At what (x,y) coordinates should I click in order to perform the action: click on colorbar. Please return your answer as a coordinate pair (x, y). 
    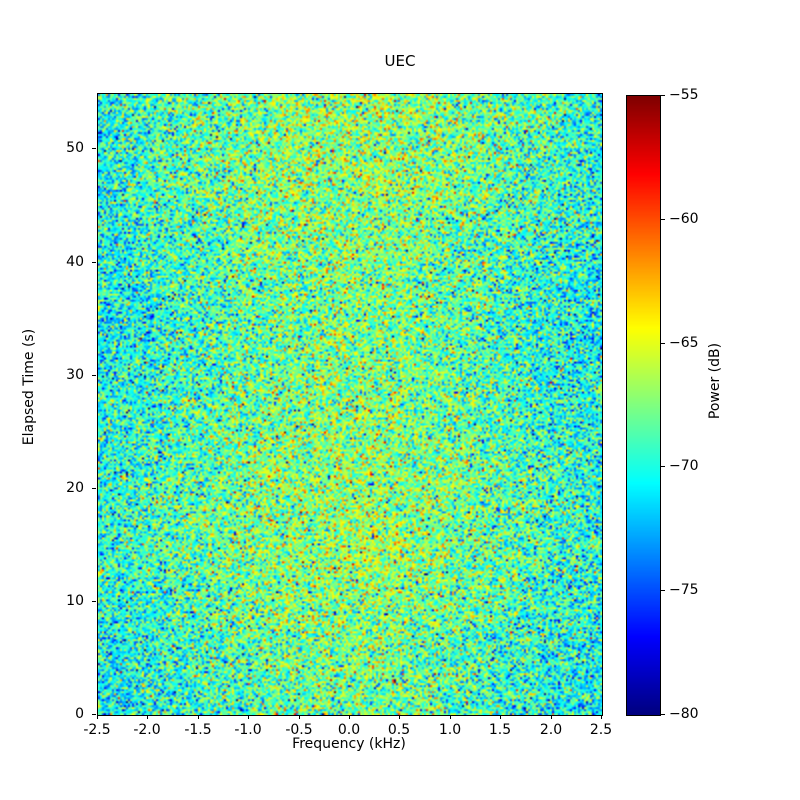
    Looking at the image, I should click on (643, 405).